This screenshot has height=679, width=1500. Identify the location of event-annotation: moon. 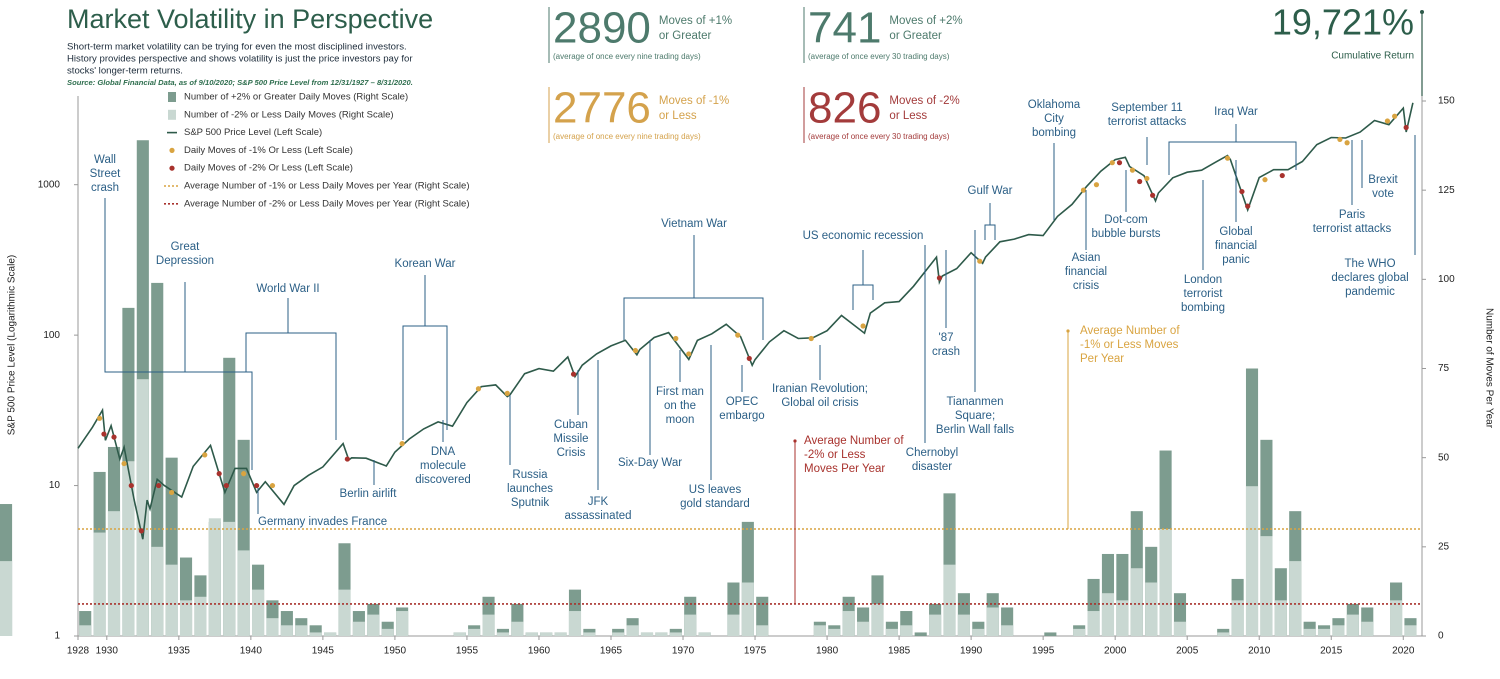
(680, 420).